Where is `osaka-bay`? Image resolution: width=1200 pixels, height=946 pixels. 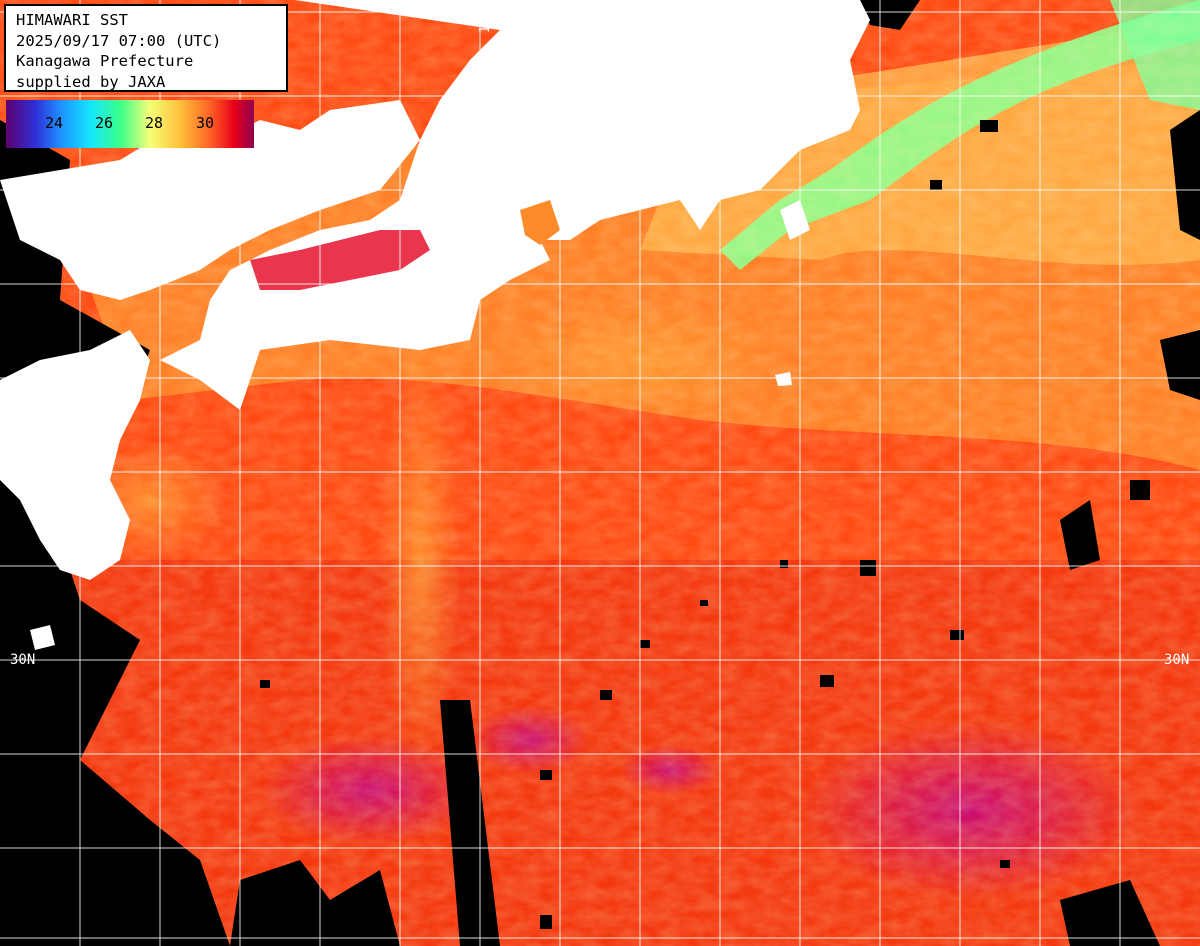 osaka-bay is located at coordinates (540, 222).